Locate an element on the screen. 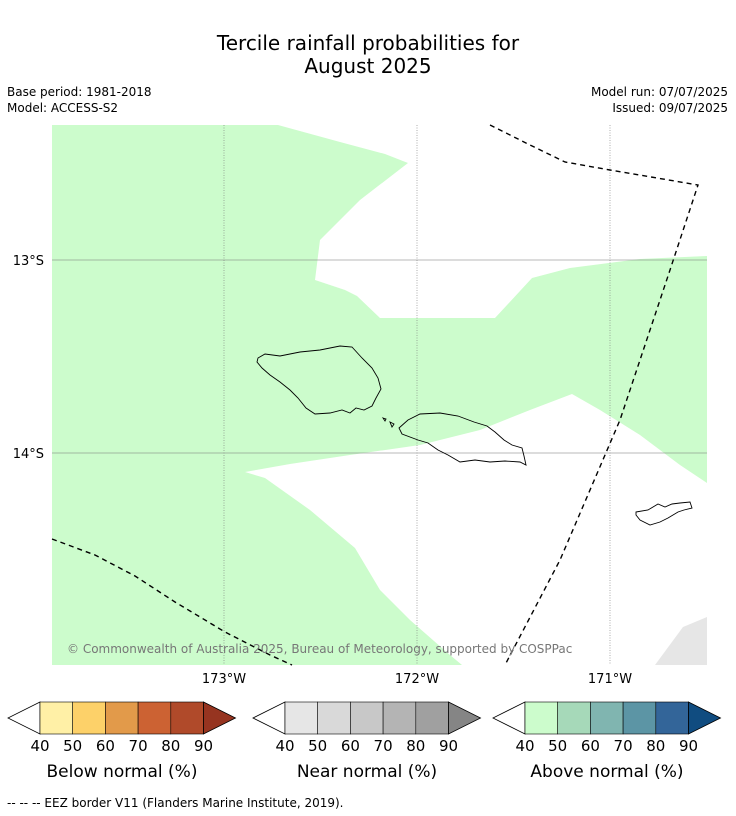  below-colorbar-tick: 60 is located at coordinates (105, 746).